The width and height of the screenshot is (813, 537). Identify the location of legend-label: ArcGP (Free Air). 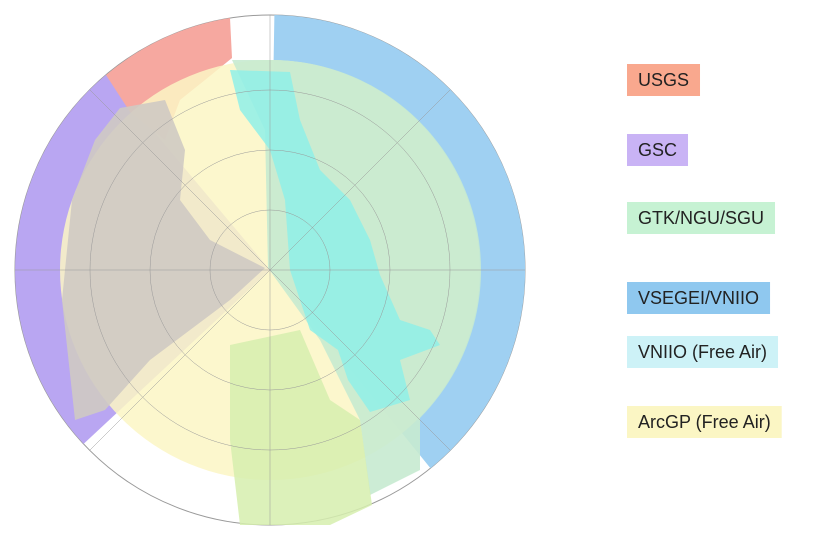
(704, 422).